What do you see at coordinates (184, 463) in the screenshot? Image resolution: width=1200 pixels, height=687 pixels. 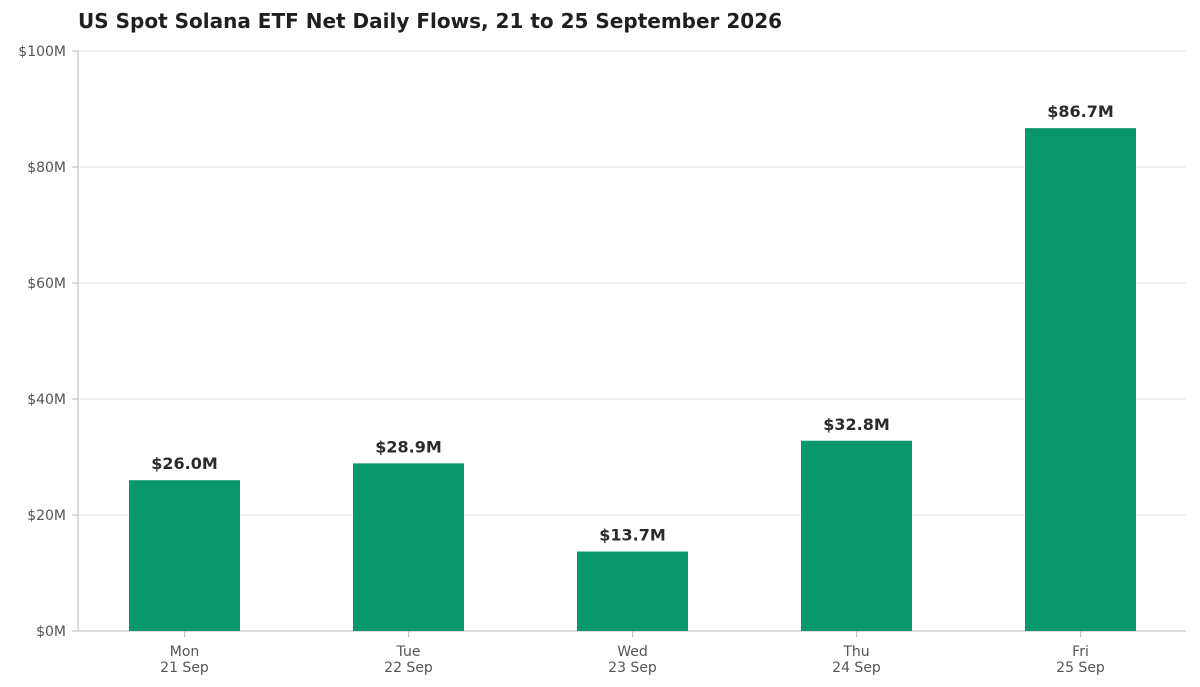 I see `bar-value-label: $26.0M` at bounding box center [184, 463].